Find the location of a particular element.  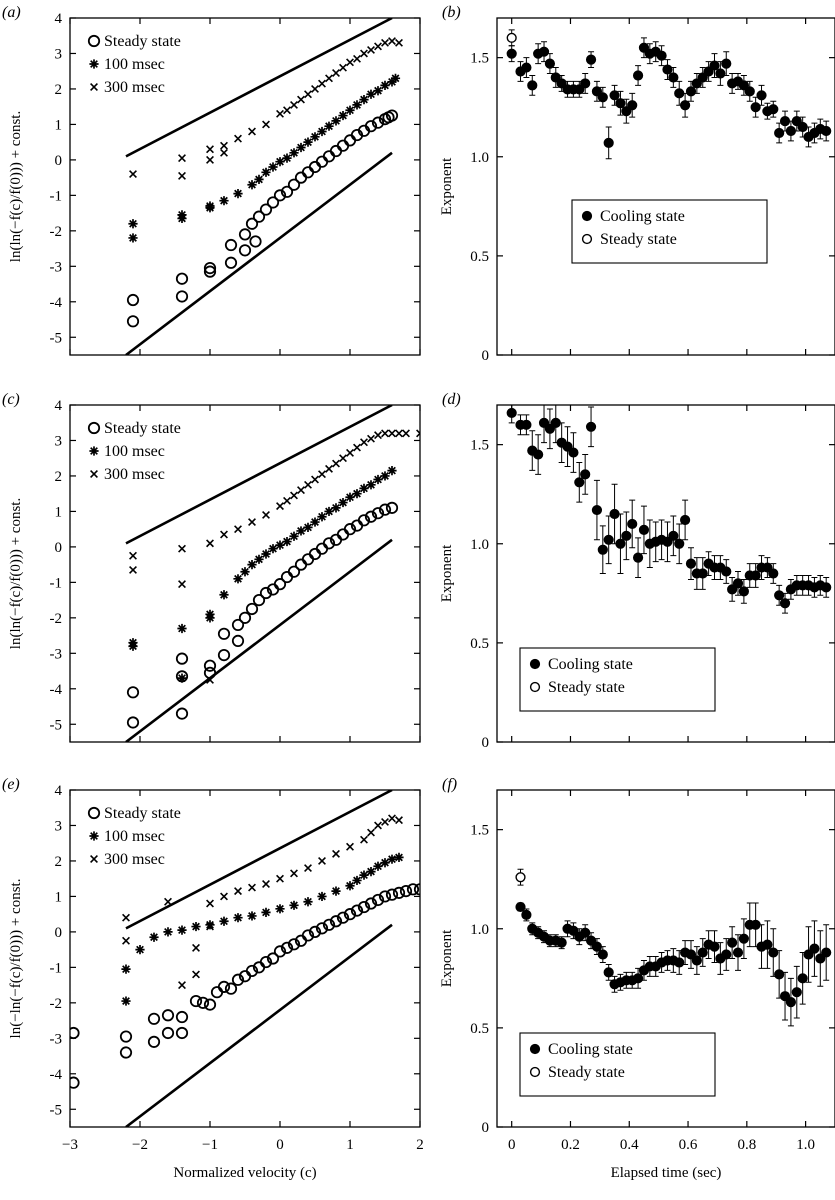

x-tick-label: 0.6 is located at coordinates (688, 1145).